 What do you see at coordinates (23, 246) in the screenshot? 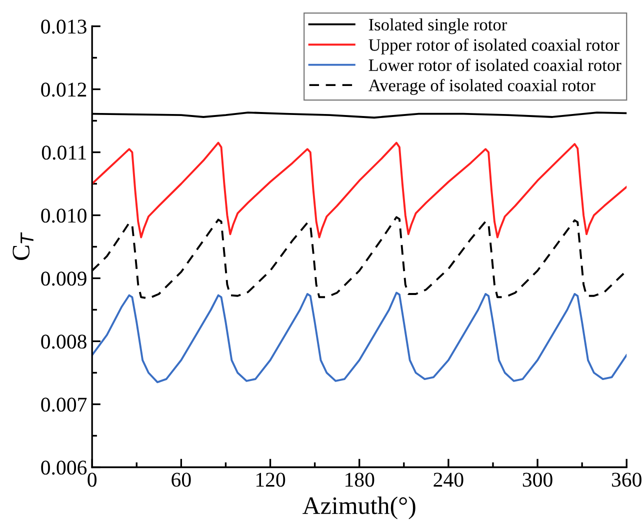
I see `y-axis-title: C$_{T}$` at bounding box center [23, 246].